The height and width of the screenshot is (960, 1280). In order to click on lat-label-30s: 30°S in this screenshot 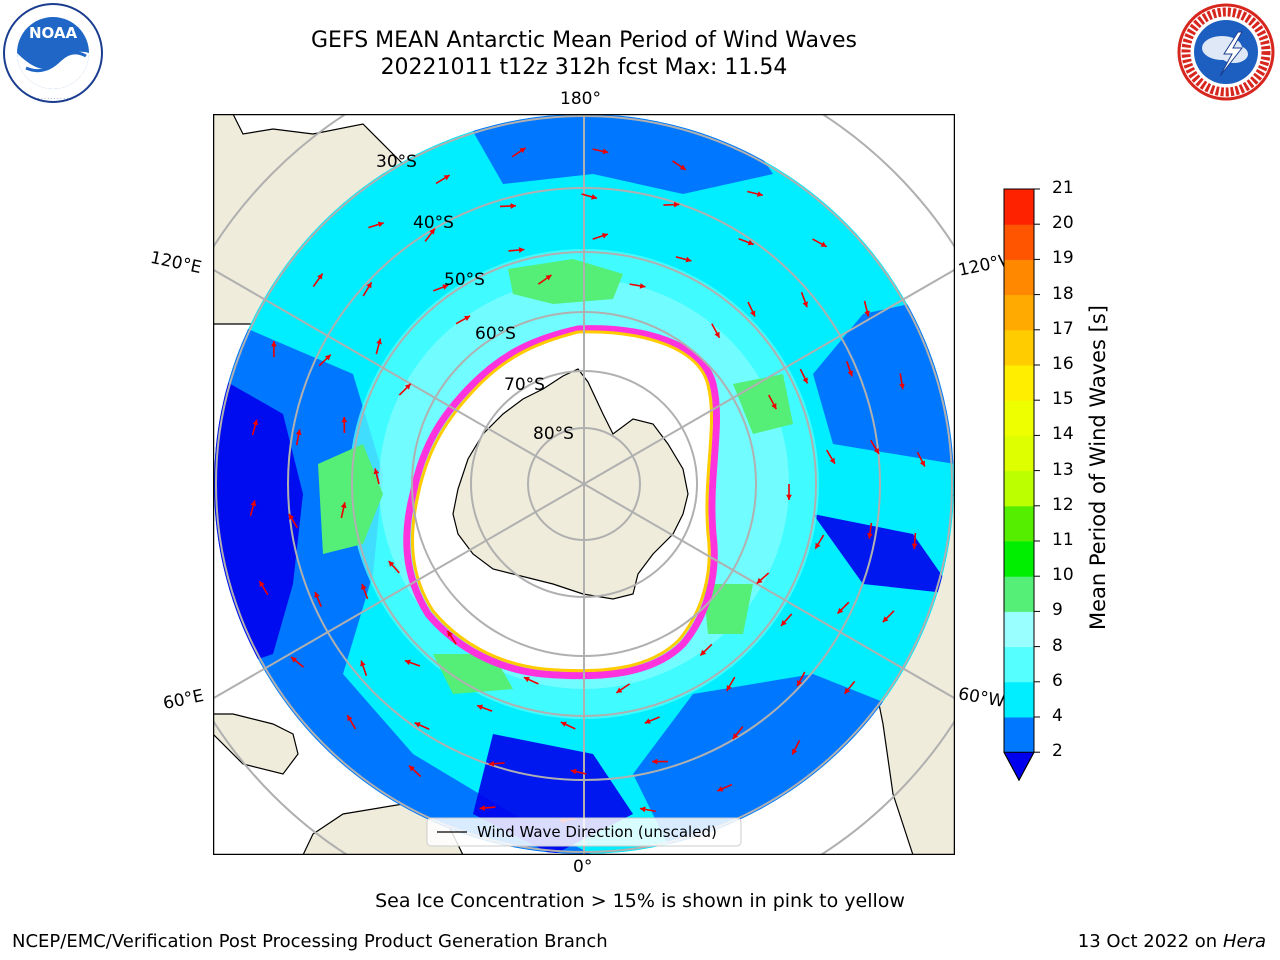, I will do `click(396, 162)`.